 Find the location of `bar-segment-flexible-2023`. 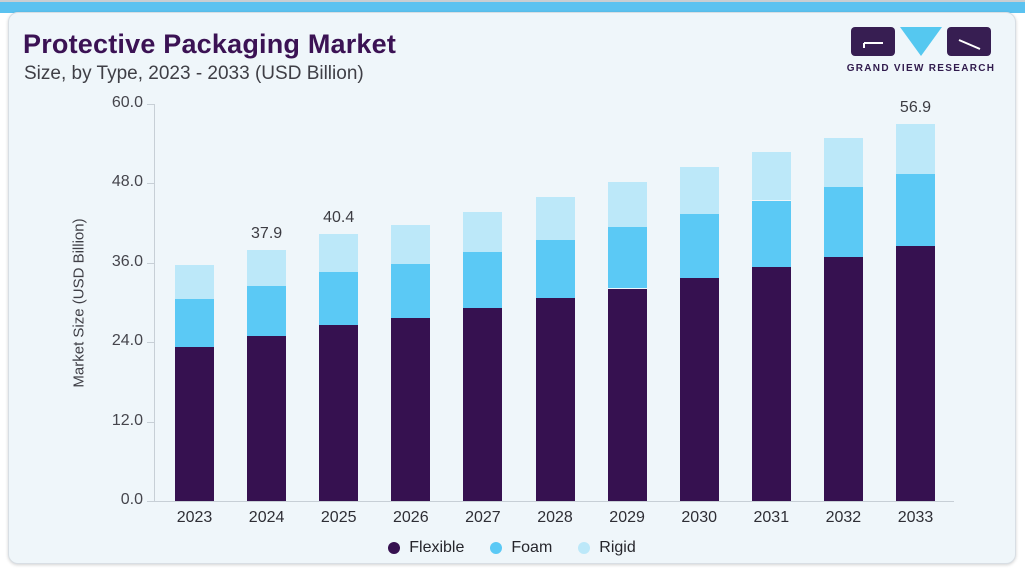

bar-segment-flexible-2023 is located at coordinates (194, 424).